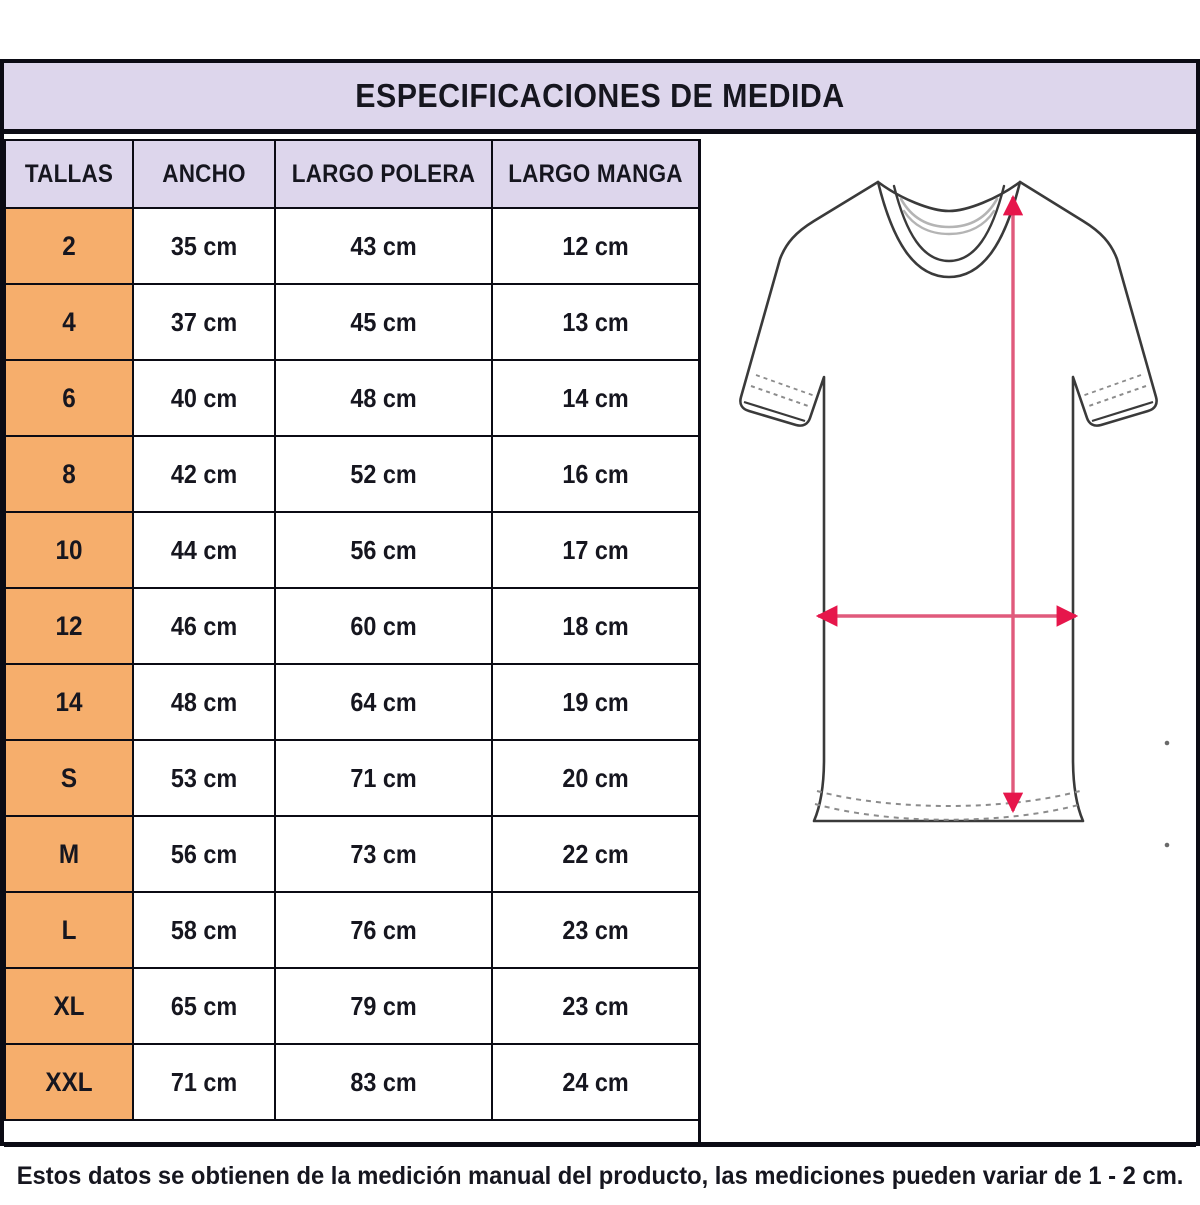 This screenshot has height=1205, width=1200. I want to click on column-header-tallas: TALLAS, so click(69, 174).